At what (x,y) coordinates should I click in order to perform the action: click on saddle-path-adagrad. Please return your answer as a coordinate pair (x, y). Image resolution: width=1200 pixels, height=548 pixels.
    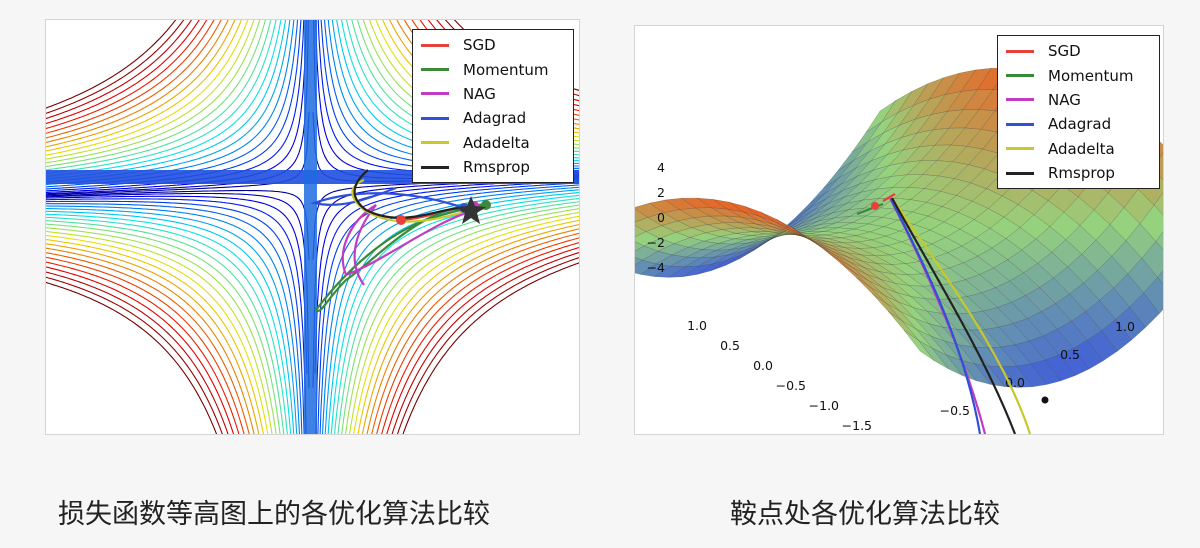
    Looking at the image, I should click on (936, 316).